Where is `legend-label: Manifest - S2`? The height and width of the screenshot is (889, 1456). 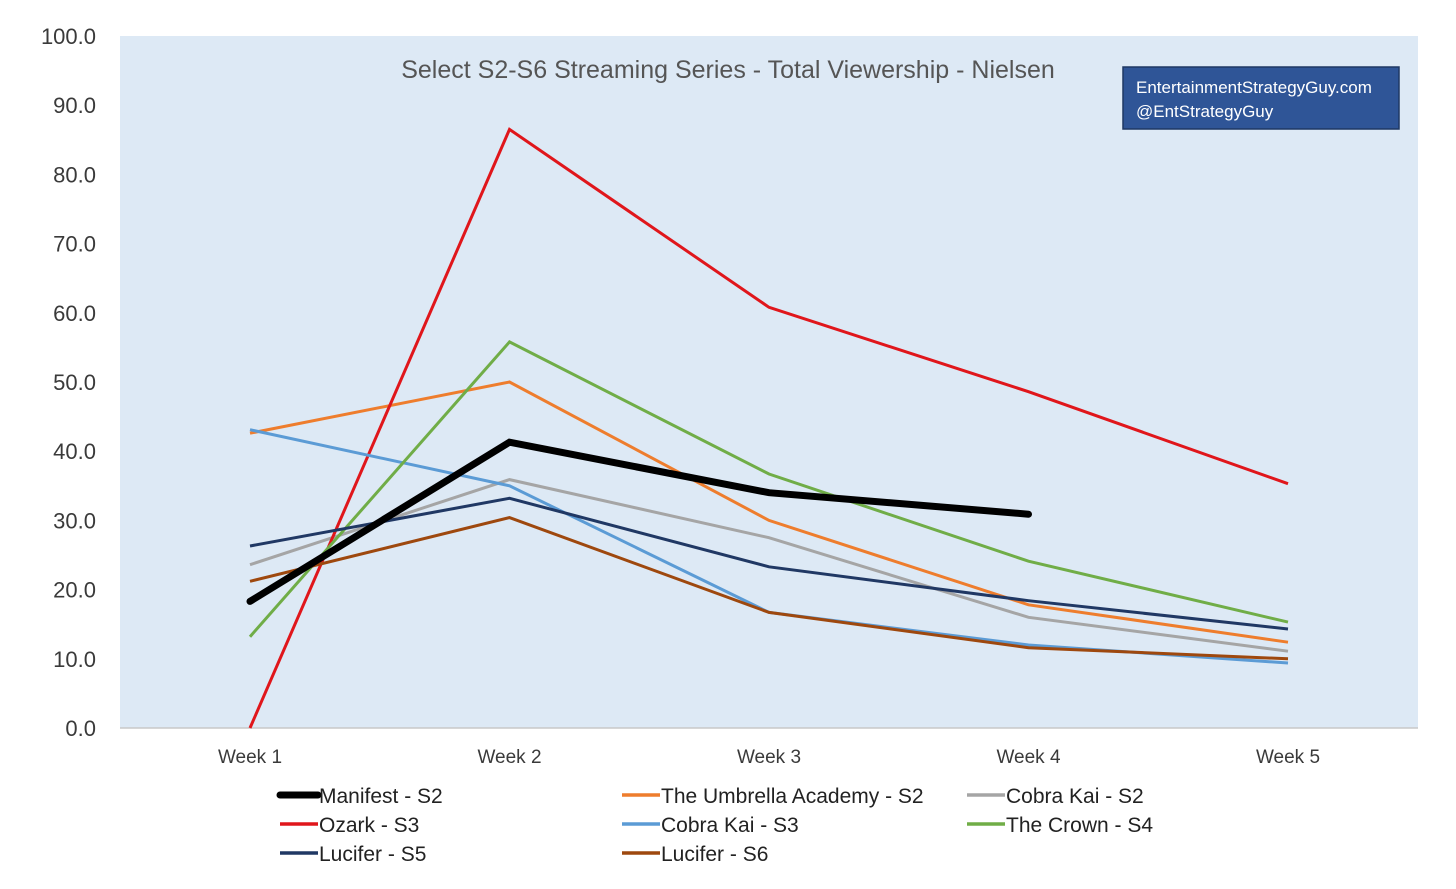 legend-label: Manifest - S2 is located at coordinates (381, 796).